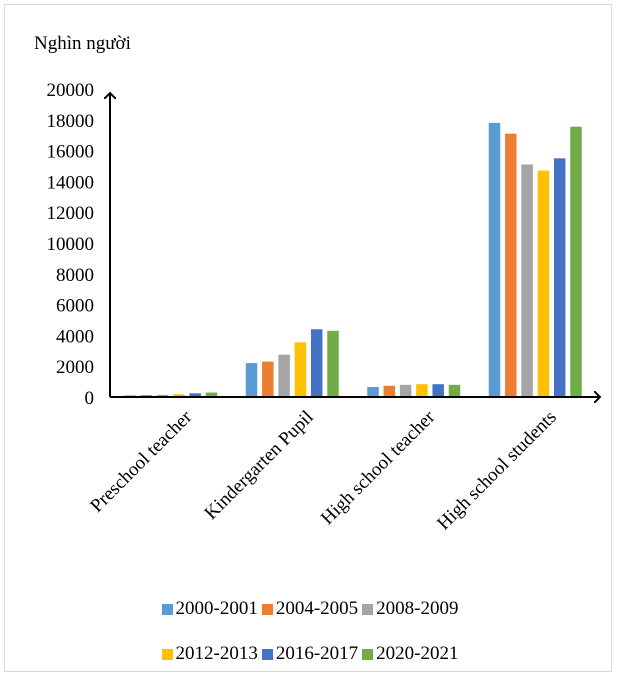 This screenshot has height=678, width=620. Describe the element at coordinates (216, 653) in the screenshot. I see `legend-label: 2012-2013` at that location.